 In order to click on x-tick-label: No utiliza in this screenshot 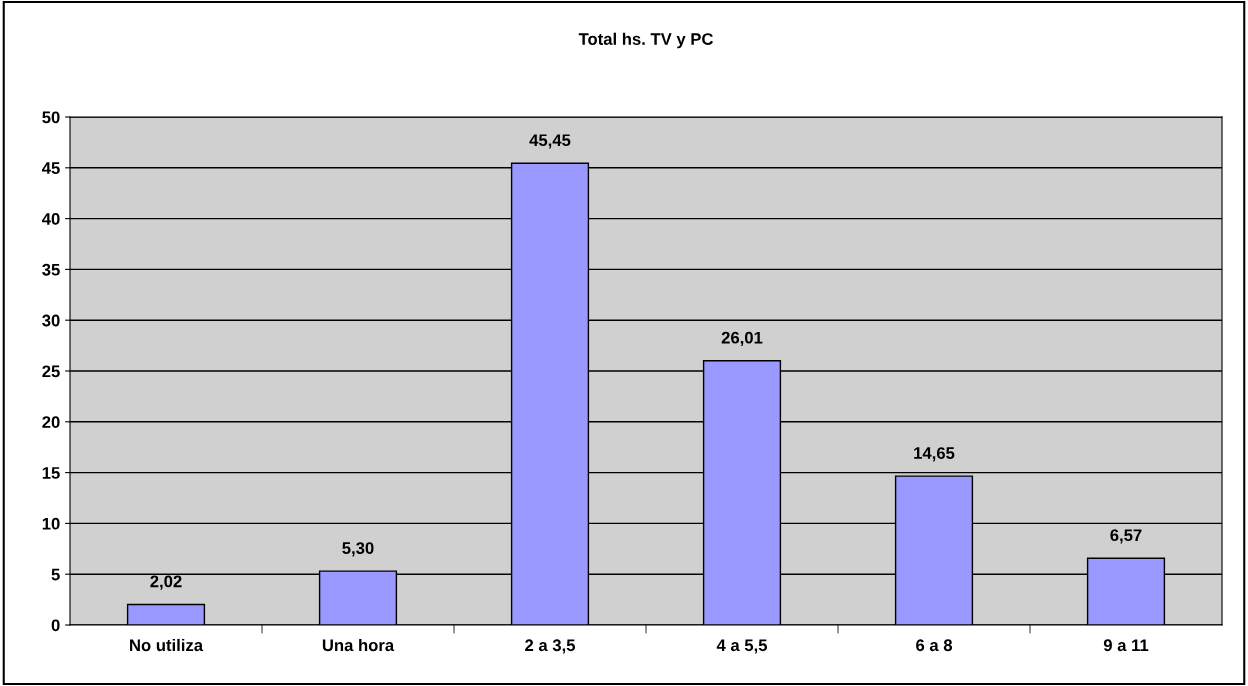, I will do `click(167, 645)`.